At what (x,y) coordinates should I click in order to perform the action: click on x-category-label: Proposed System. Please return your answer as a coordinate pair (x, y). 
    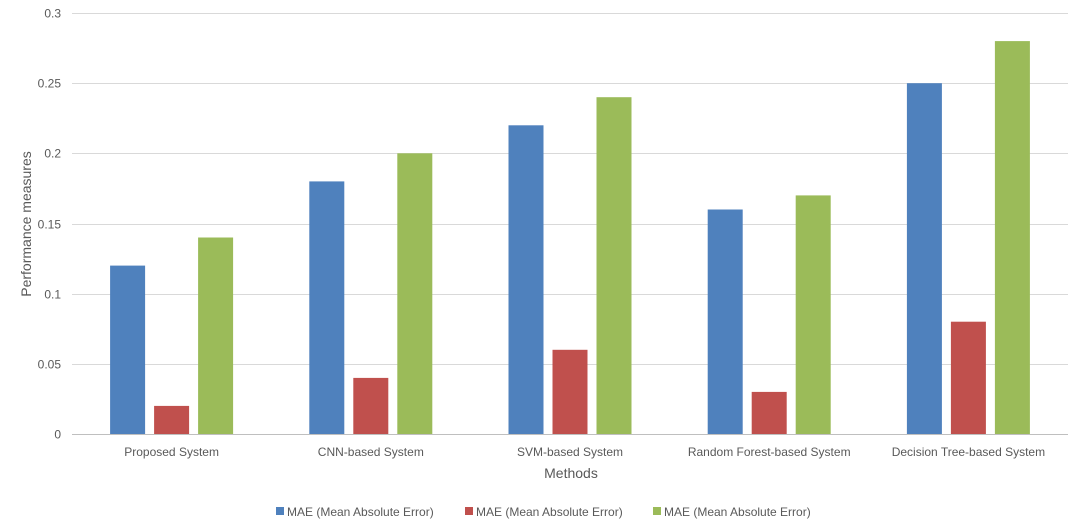
    Looking at the image, I should click on (171, 452).